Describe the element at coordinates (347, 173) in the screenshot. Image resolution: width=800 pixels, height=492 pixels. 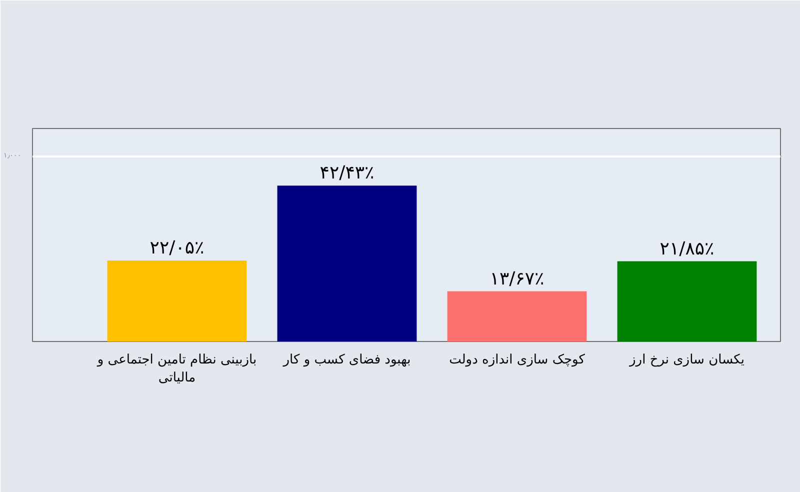
I see `data-label: ۴۲/۴۳٪` at that location.